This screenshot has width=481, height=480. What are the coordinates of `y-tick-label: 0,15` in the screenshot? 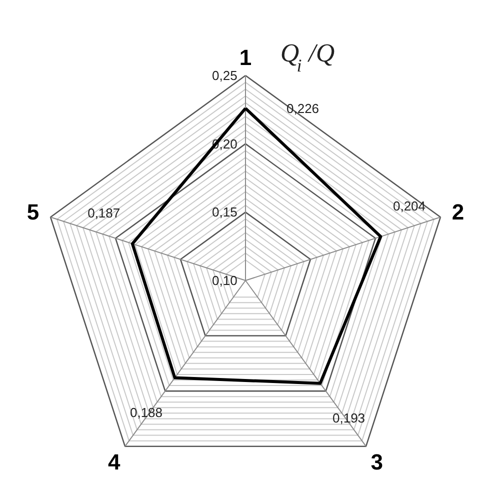 It's located at (225, 212).